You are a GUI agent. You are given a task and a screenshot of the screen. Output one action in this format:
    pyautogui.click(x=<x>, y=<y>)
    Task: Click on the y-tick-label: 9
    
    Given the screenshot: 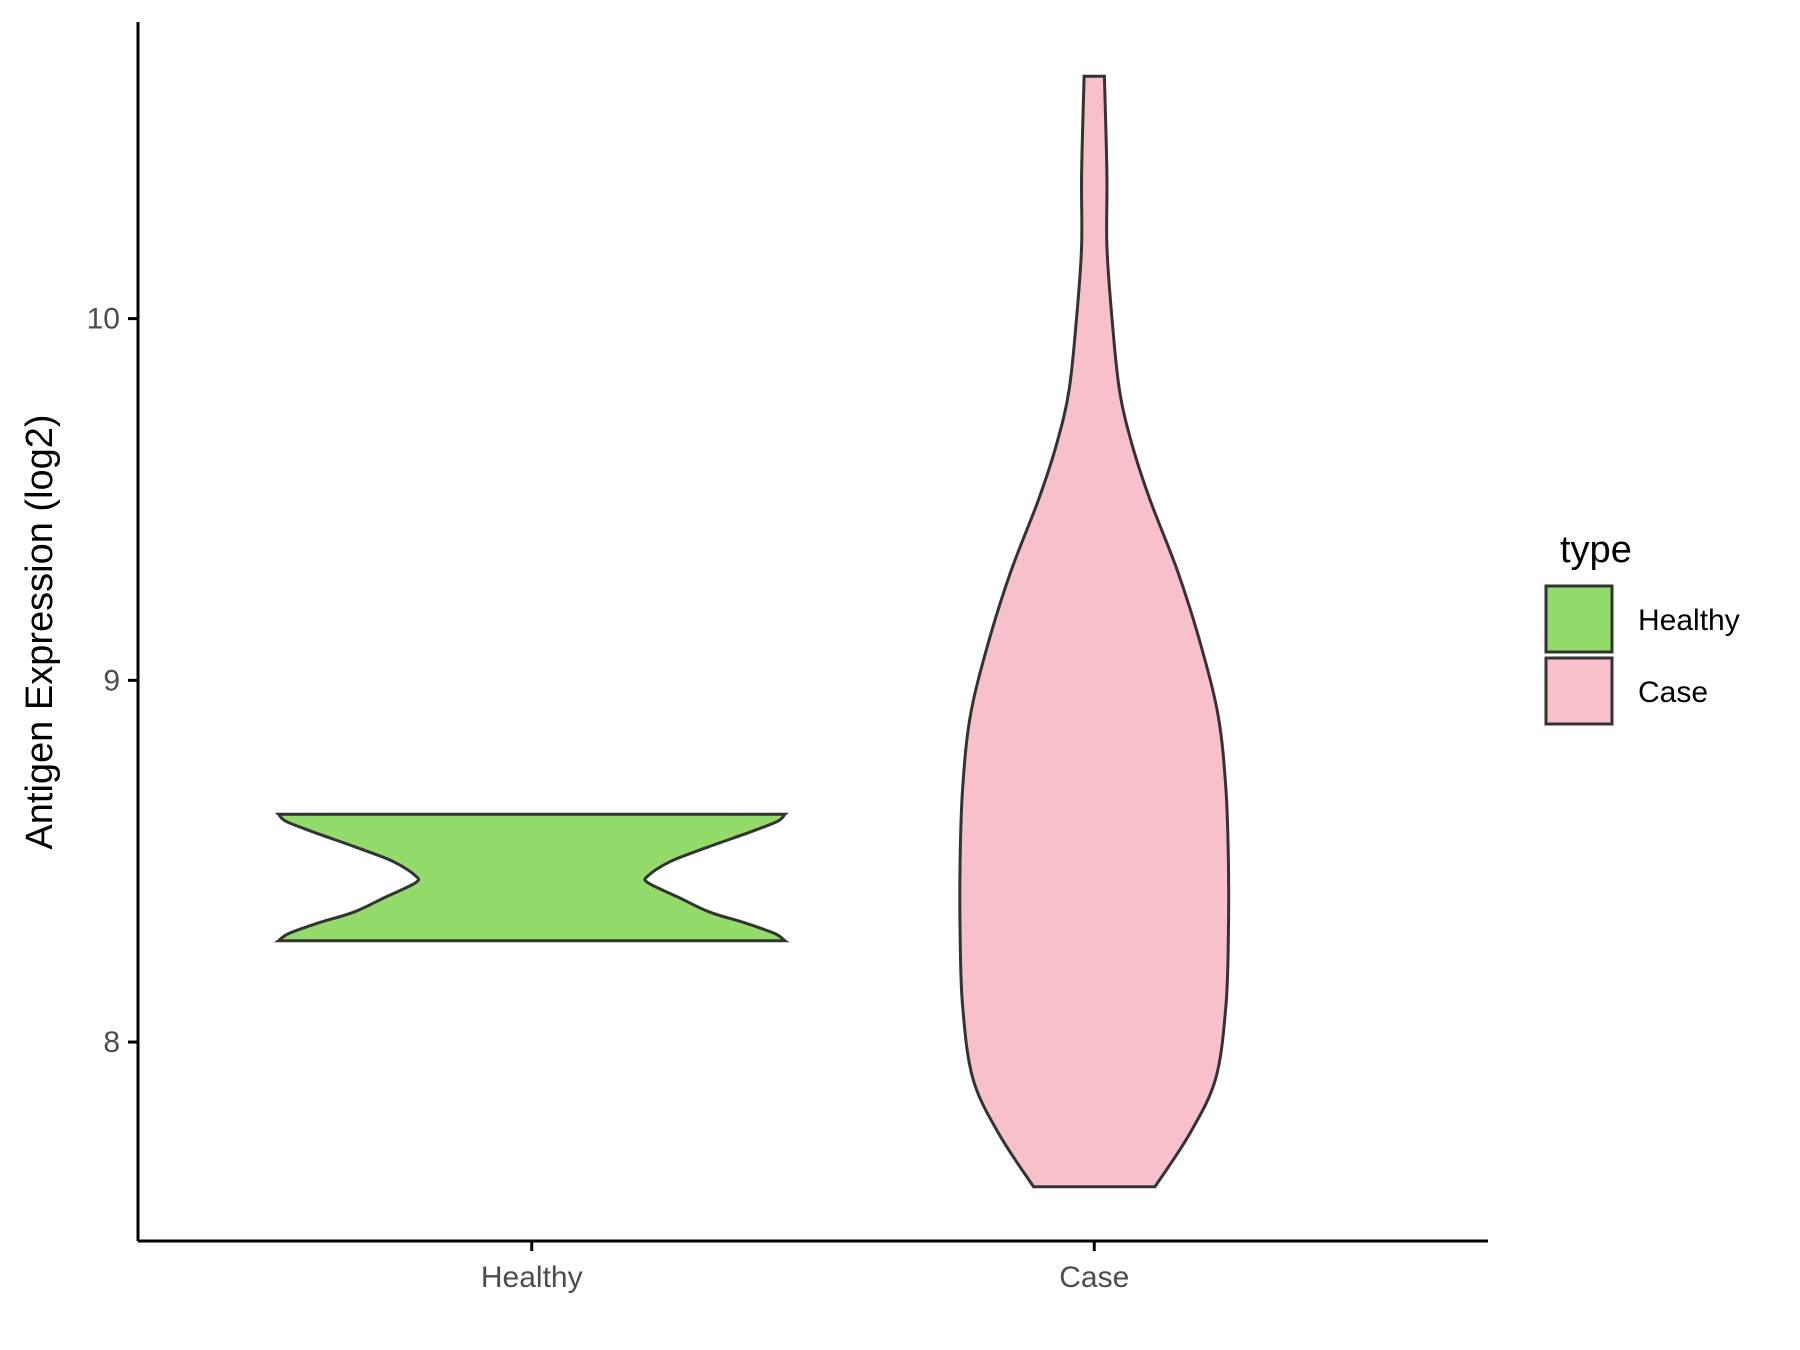 What is the action you would take?
    pyautogui.click(x=111, y=680)
    